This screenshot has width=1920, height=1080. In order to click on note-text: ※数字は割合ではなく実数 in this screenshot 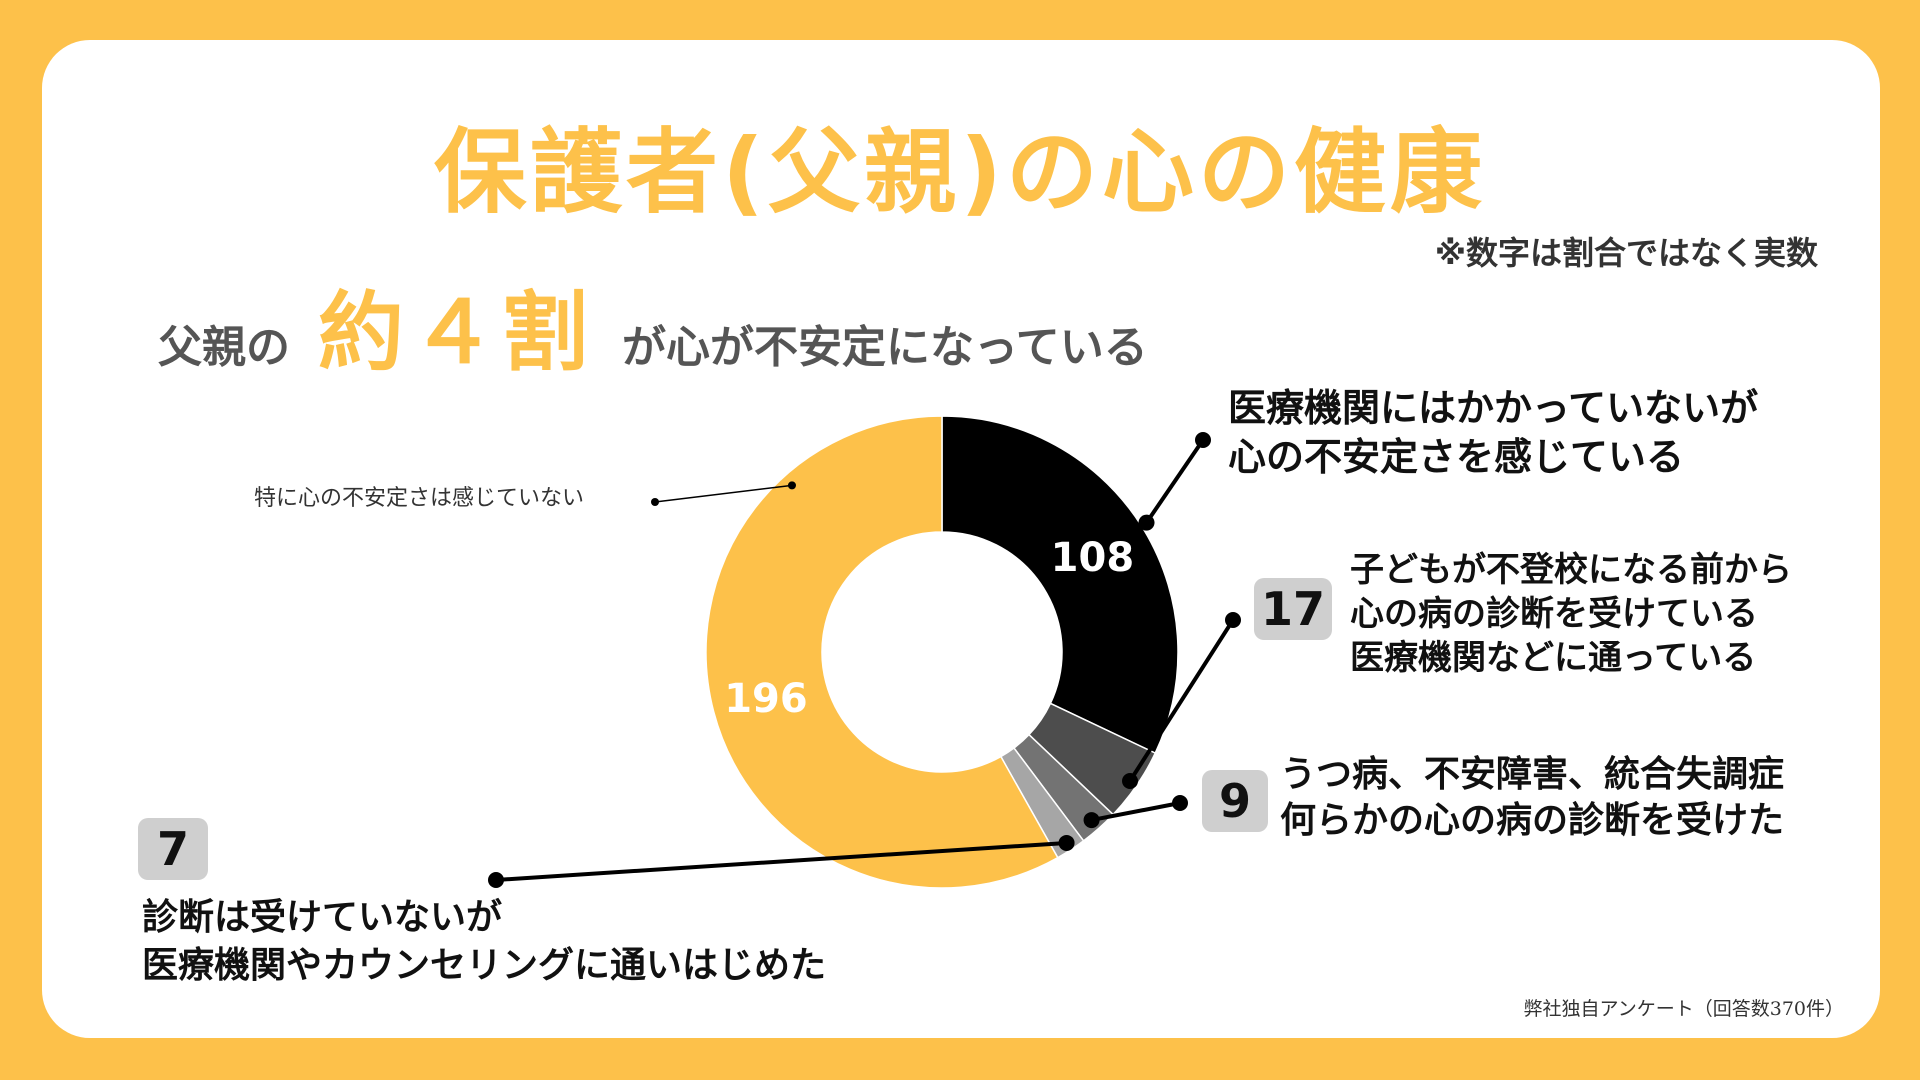, I will do `click(1626, 253)`.